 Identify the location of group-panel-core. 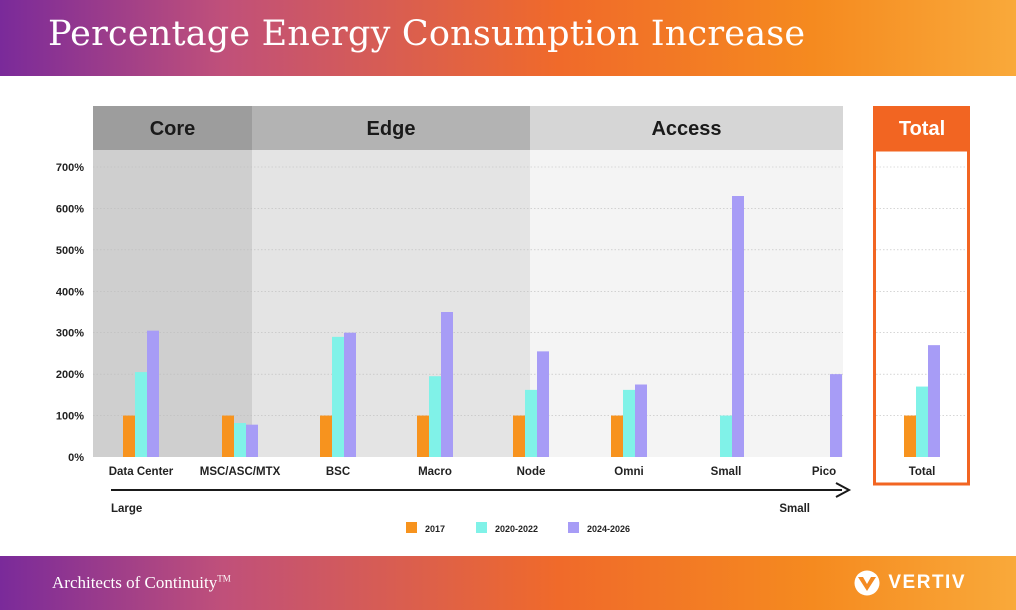
(172, 303).